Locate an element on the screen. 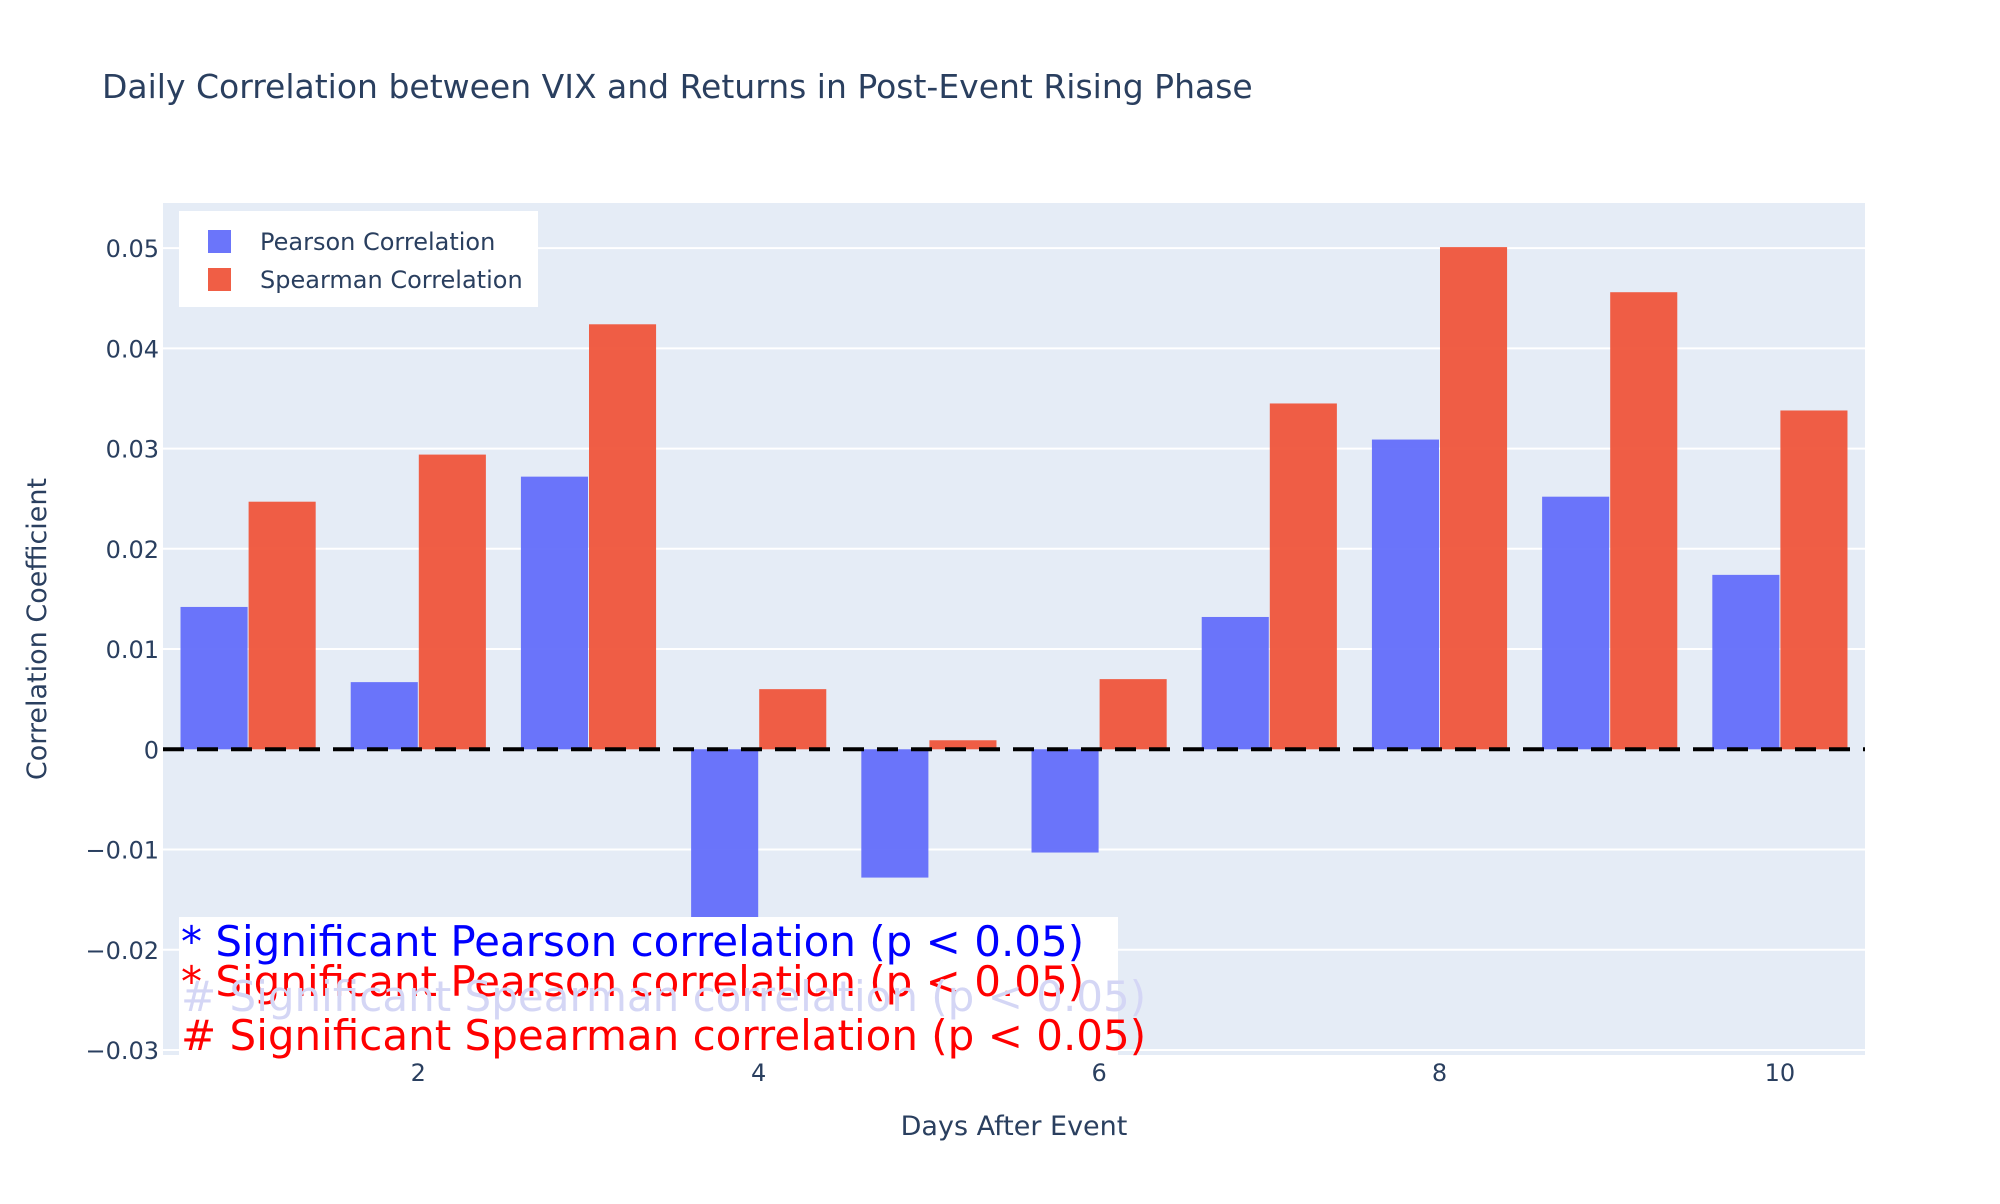  legend-swatch-spearman is located at coordinates (219, 279).